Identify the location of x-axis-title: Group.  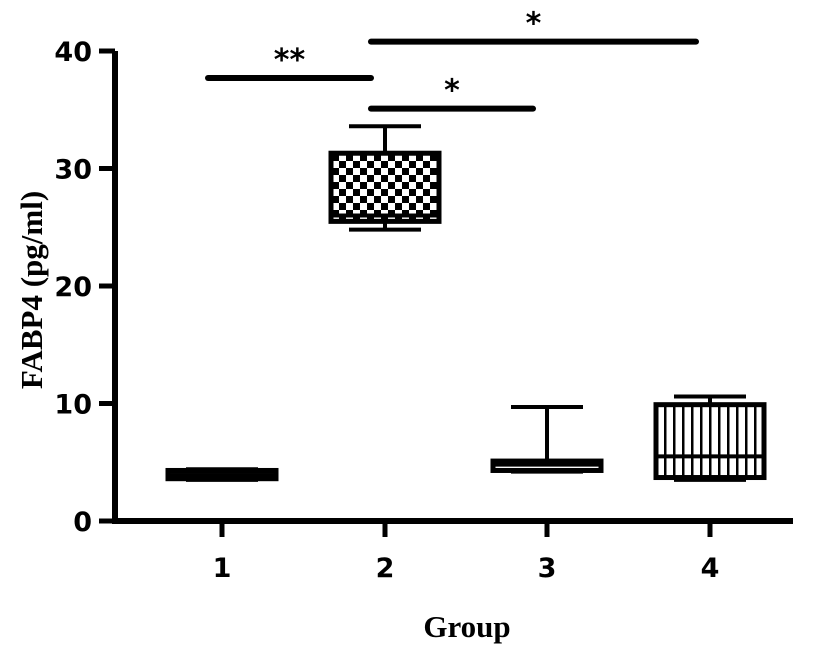
(466, 626).